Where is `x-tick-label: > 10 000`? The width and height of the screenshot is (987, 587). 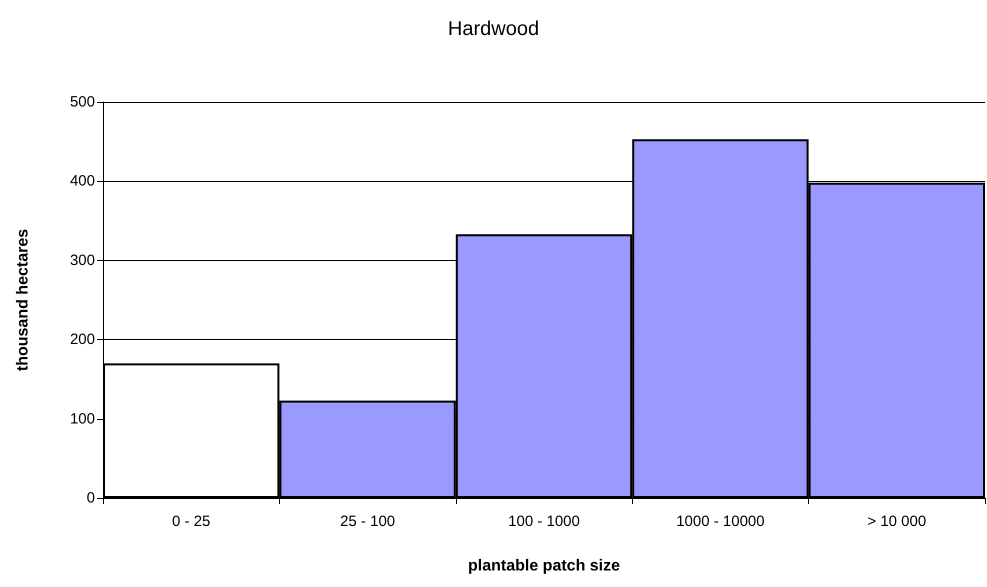
x-tick-label: > 10 000 is located at coordinates (896, 521).